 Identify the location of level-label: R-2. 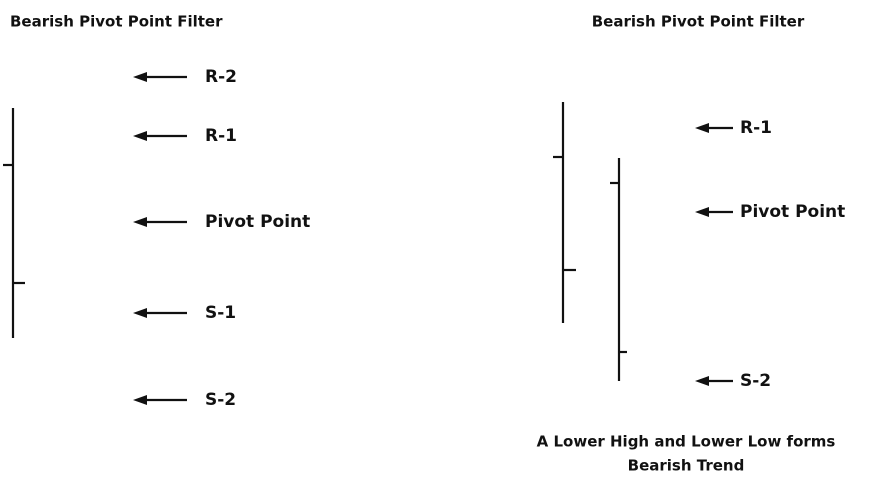
(221, 77).